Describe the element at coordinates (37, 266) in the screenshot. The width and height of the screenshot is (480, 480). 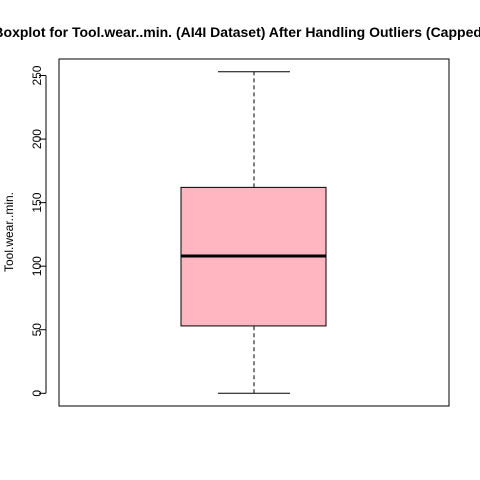
I see `y-tick-label: 100` at that location.